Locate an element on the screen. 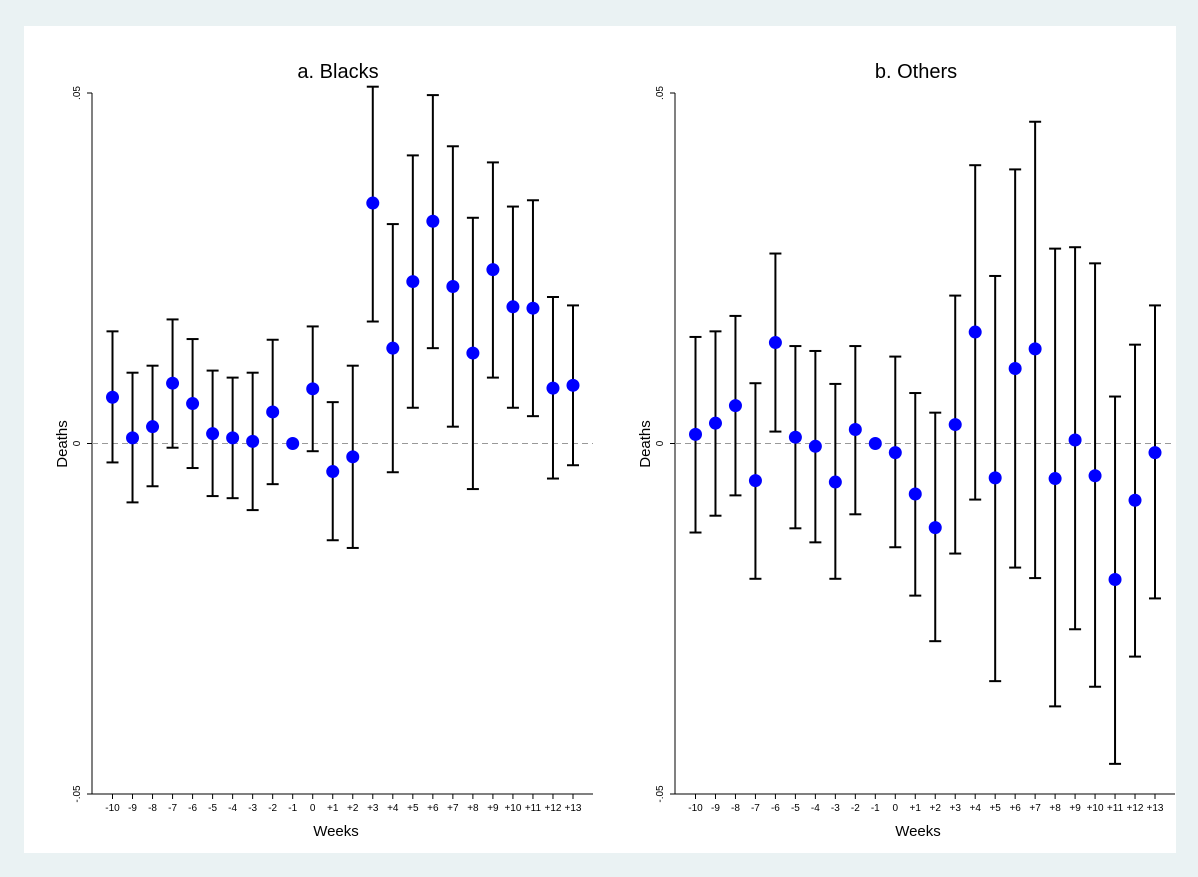  panel-a-x-tick-label: +9 is located at coordinates (493, 808).